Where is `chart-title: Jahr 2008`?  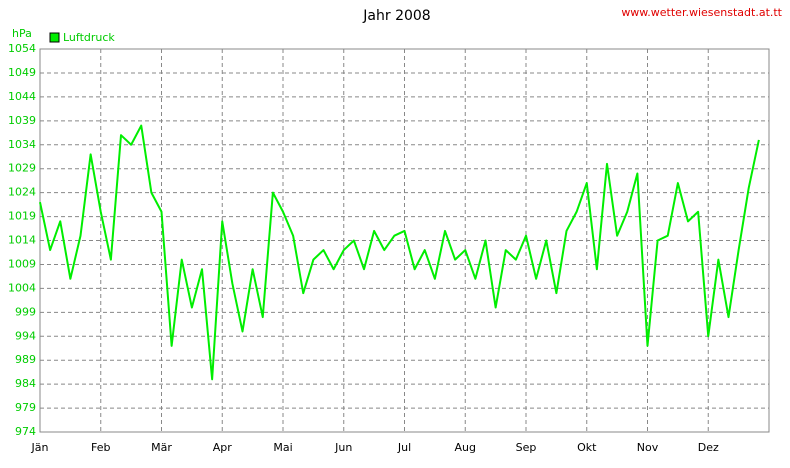 chart-title: Jahr 2008 is located at coordinates (396, 16).